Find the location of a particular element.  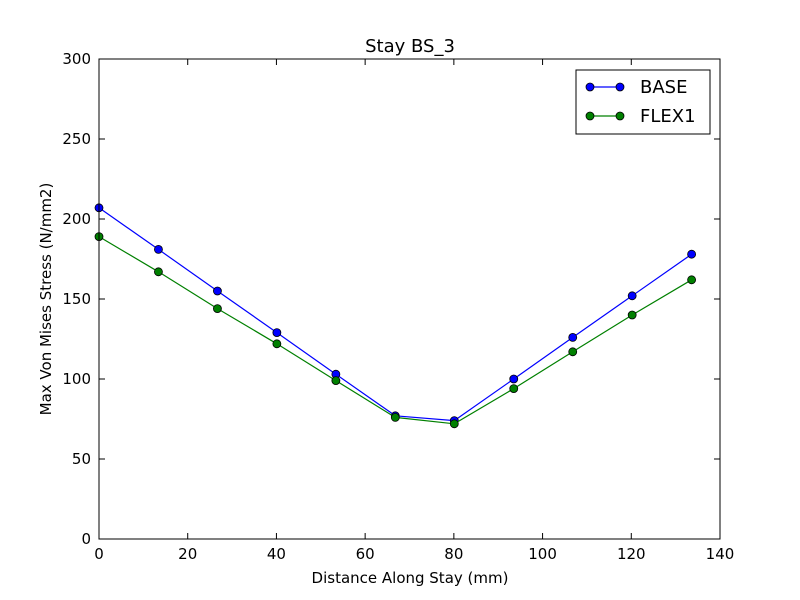

x-tick-label: 0 is located at coordinates (99, 554).